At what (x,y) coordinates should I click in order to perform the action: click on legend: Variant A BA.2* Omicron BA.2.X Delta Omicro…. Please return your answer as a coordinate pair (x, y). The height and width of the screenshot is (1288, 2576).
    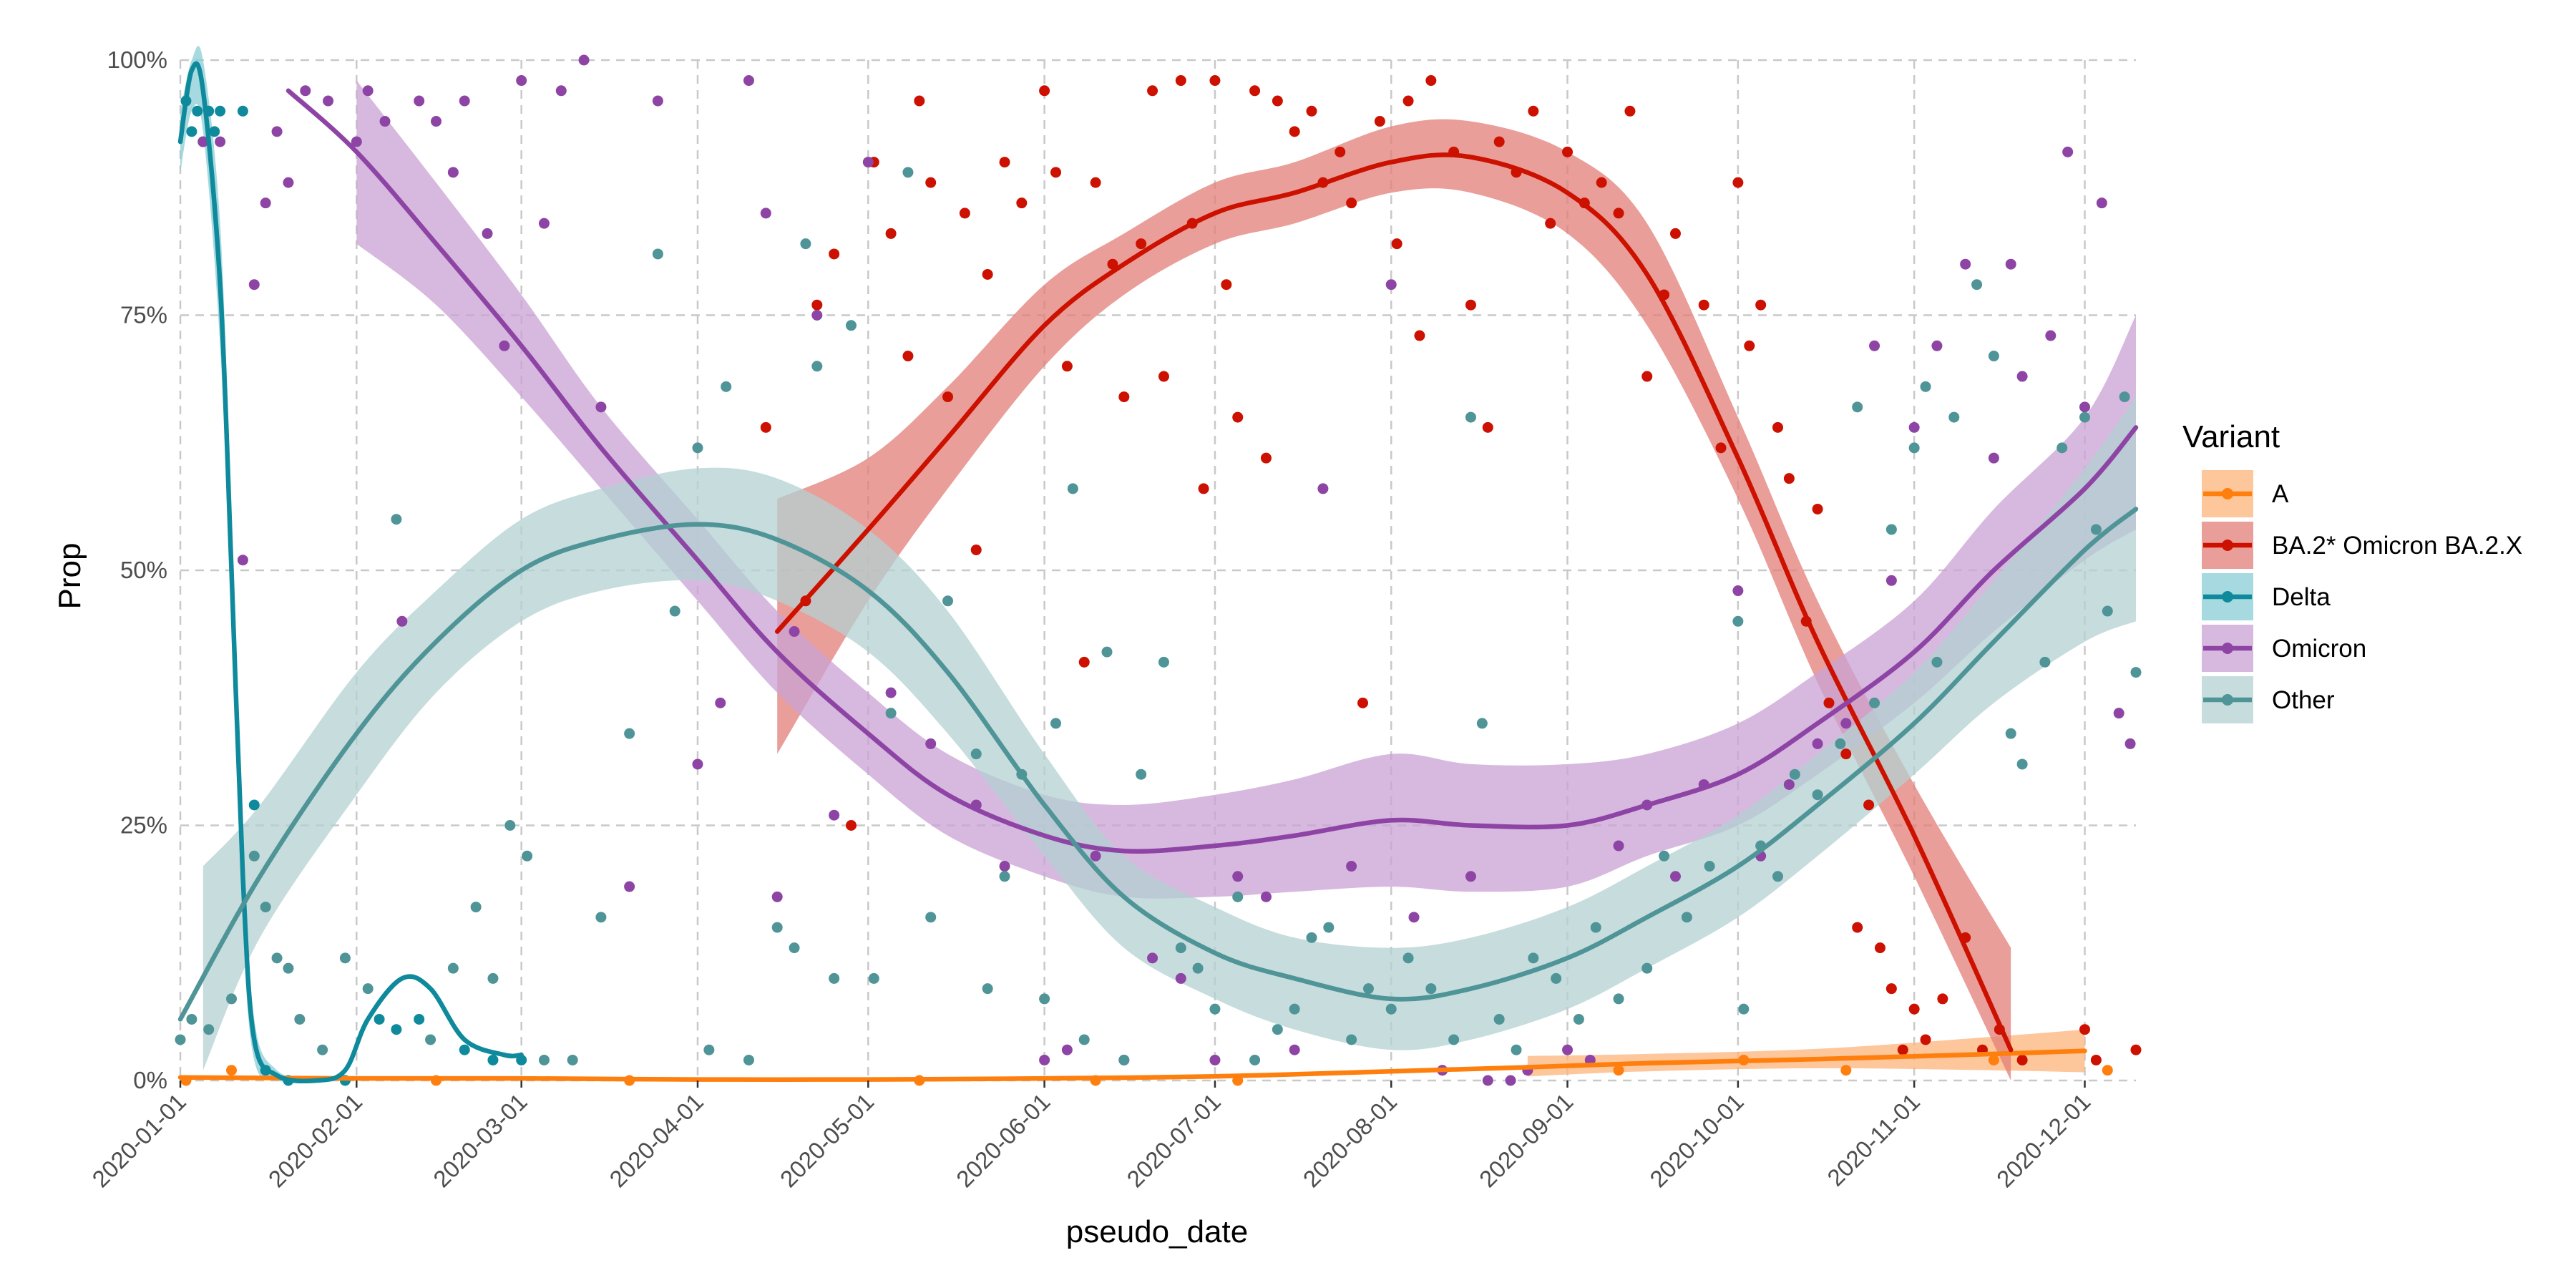
    Looking at the image, I should click on (2352, 571).